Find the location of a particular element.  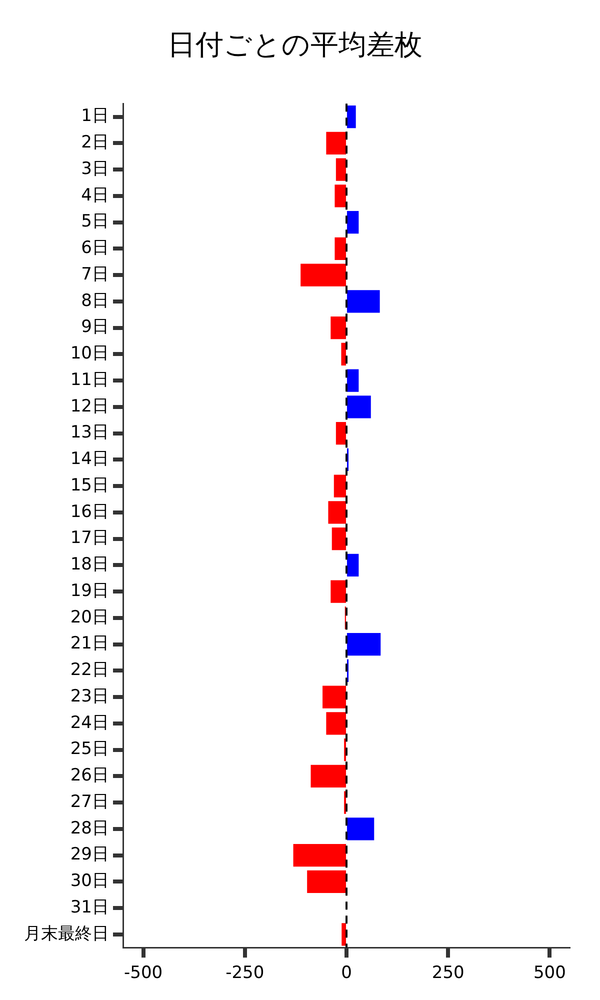

x-tick-label: 500 is located at coordinates (549, 973).